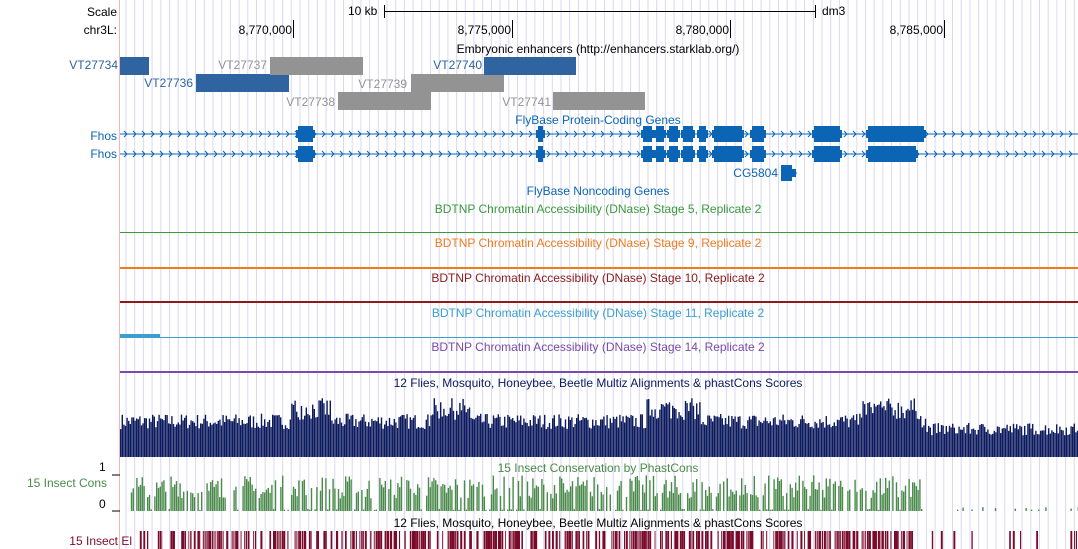 This screenshot has width=1078, height=549. I want to click on enhancer-label: VT27737, so click(242, 65).